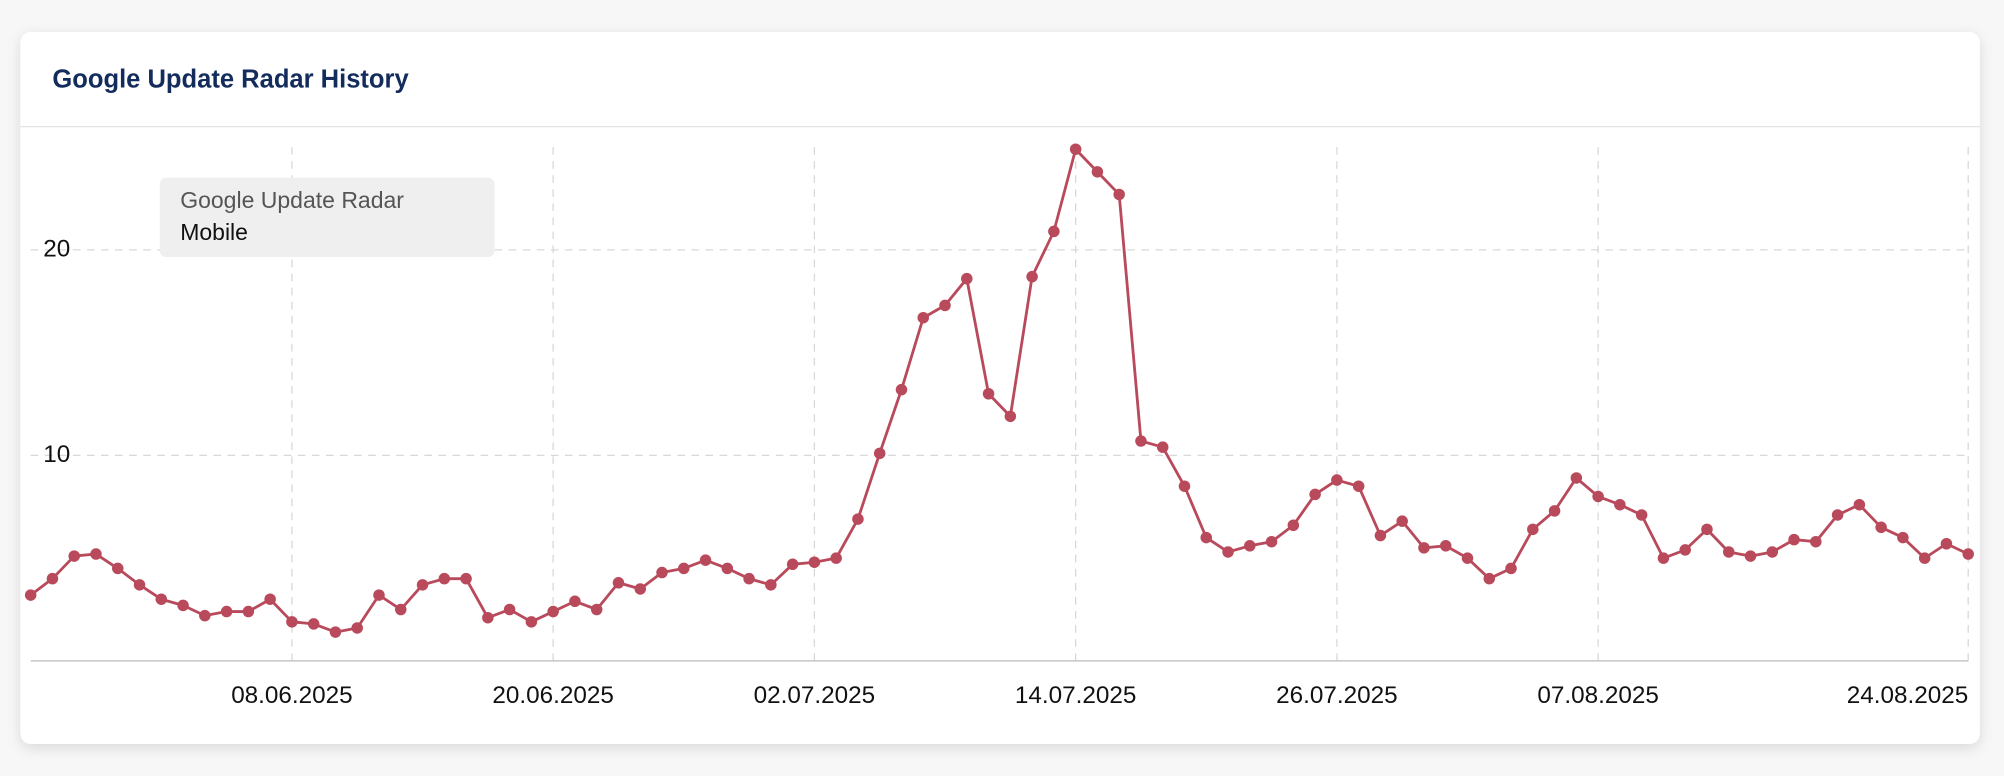 This screenshot has height=776, width=2004. I want to click on x-tick-label: 08.06.2025, so click(291, 695).